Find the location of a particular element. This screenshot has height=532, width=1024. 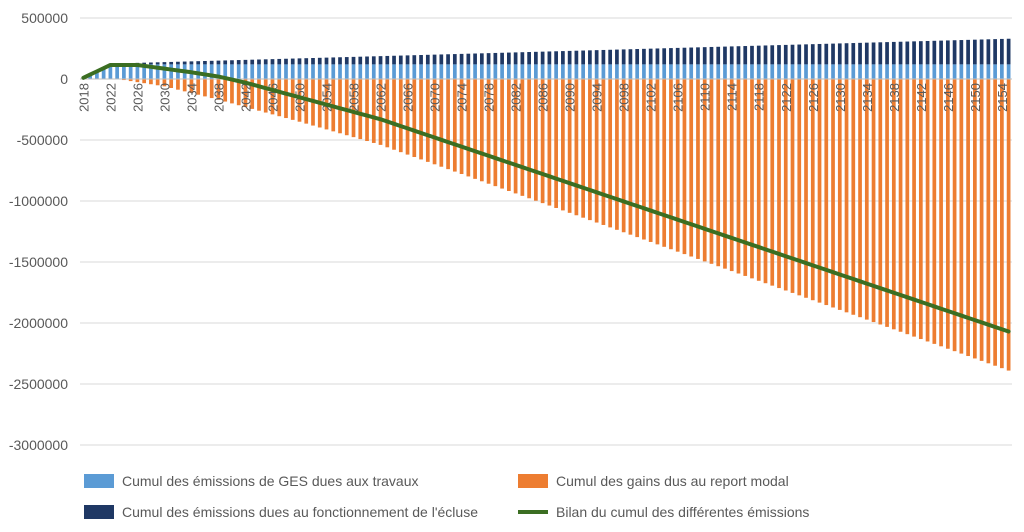

x-tick-label: 2102 is located at coordinates (651, 97).